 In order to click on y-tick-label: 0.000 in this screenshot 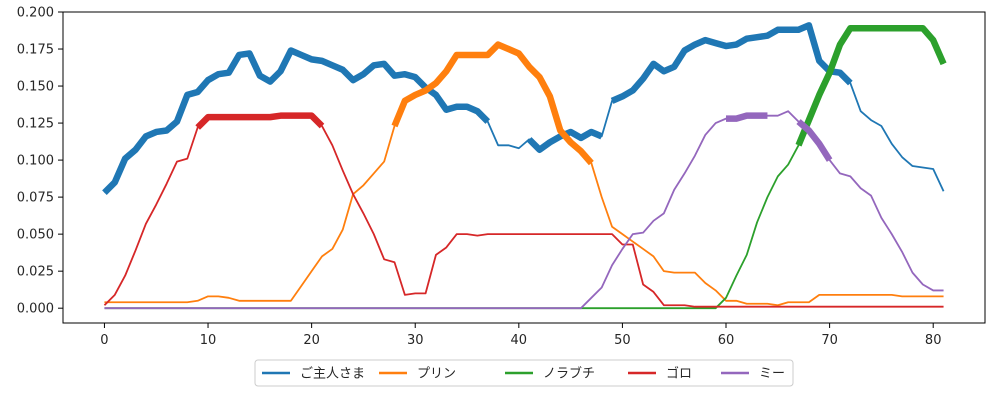, I will do `click(35, 309)`.